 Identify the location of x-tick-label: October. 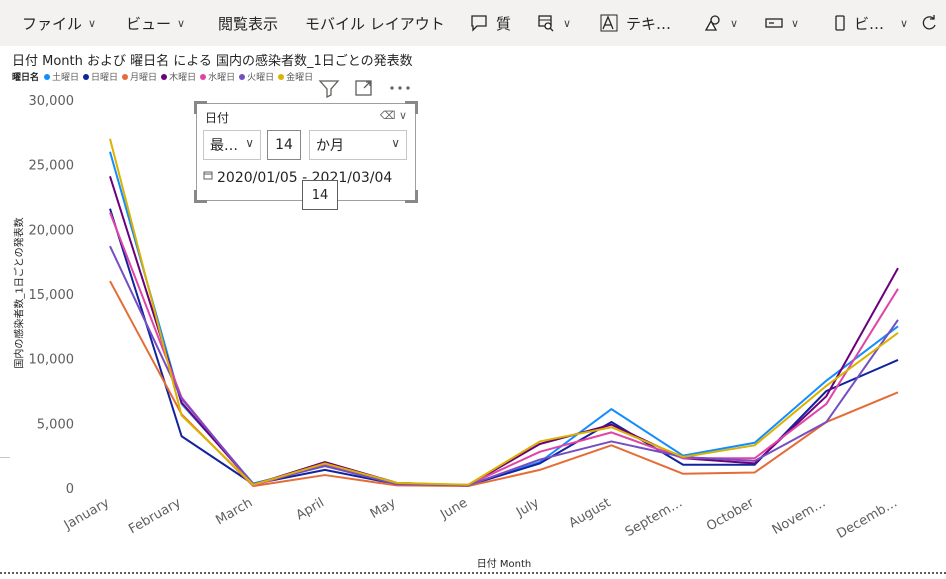
(730, 514).